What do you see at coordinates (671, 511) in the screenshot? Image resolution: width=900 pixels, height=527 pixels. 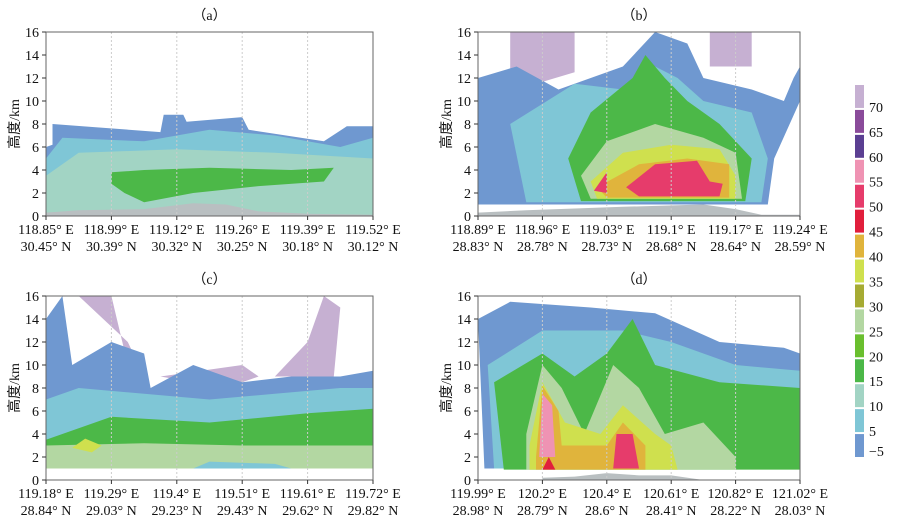 I see `x-tick-label-lat: 28.41° N` at bounding box center [671, 511].